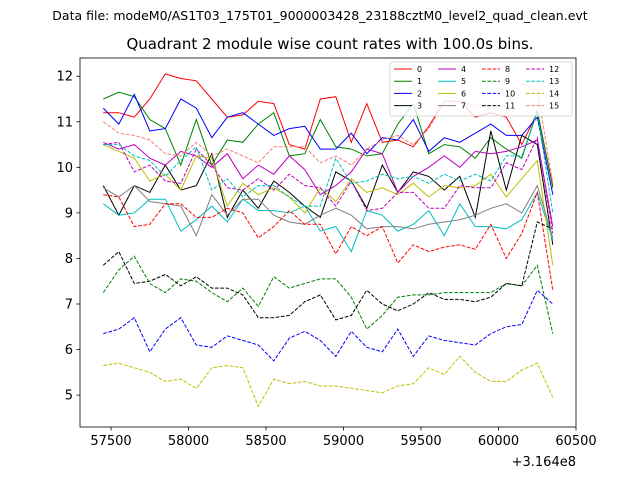 The image size is (640, 480). I want to click on legend-label-0: 0, so click(419, 69).